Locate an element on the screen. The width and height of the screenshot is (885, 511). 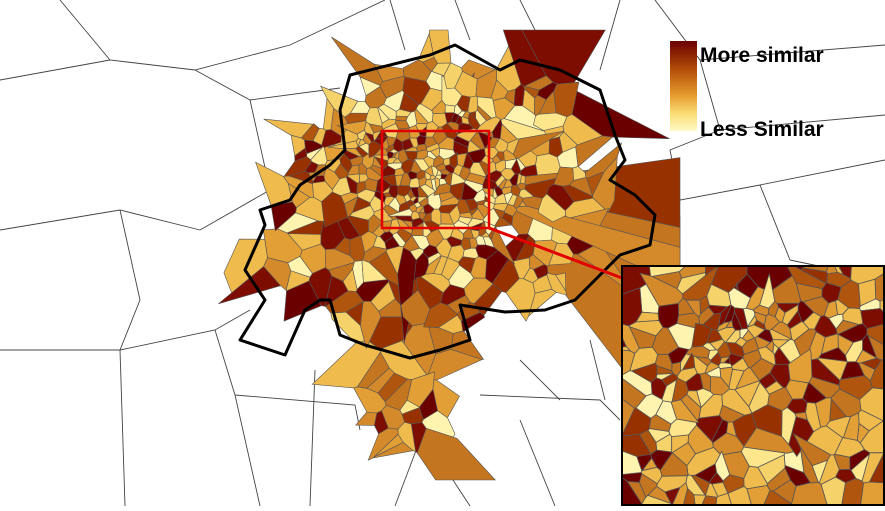
legend-low-label: Less Similar is located at coordinates (762, 129).